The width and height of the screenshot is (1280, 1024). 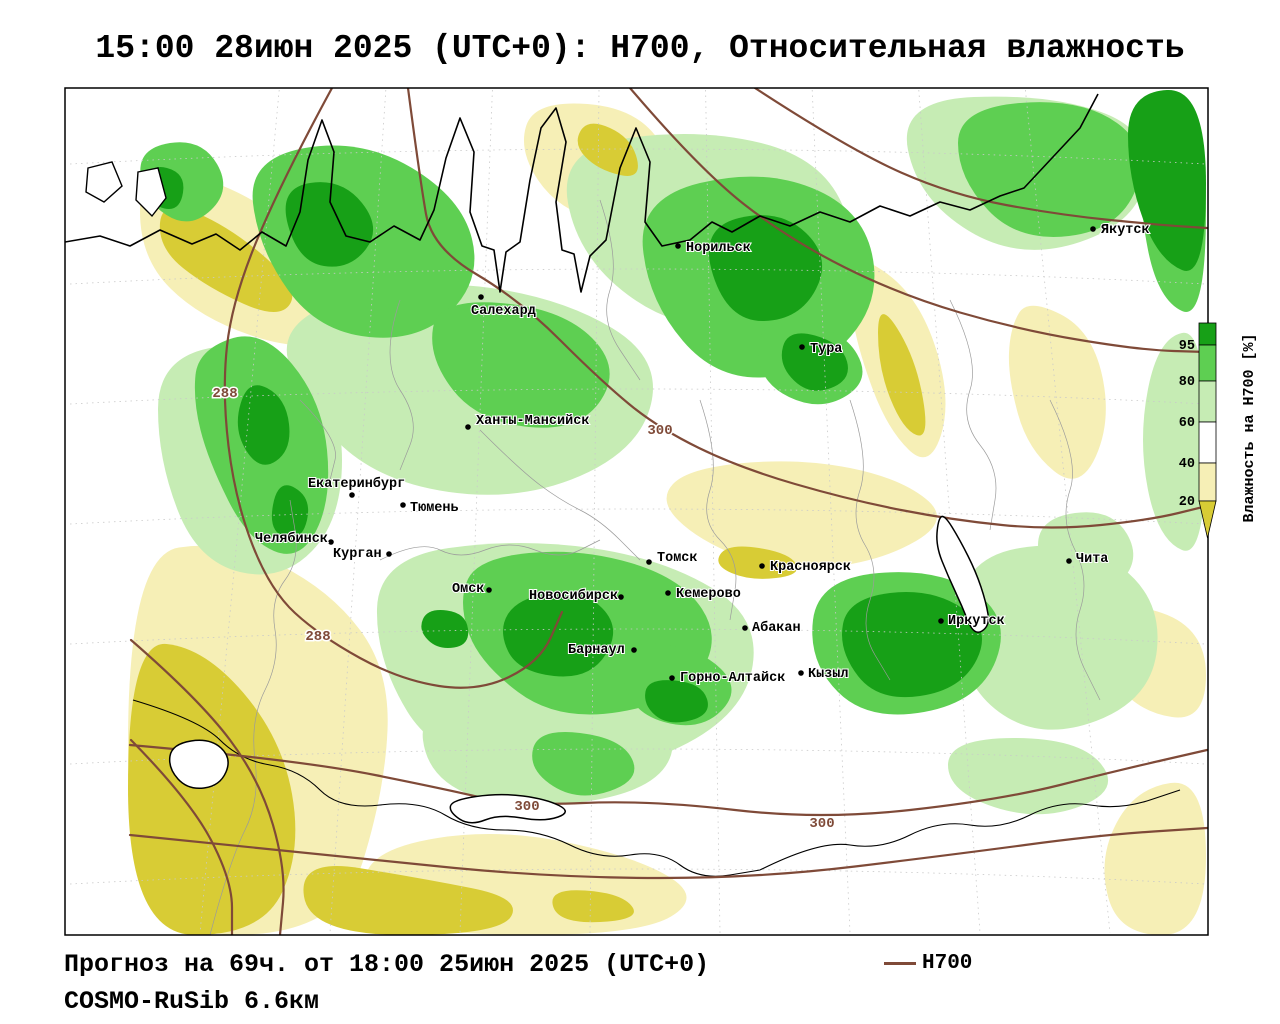 I want to click on legend-tick-label: 95, so click(x=1187, y=346).